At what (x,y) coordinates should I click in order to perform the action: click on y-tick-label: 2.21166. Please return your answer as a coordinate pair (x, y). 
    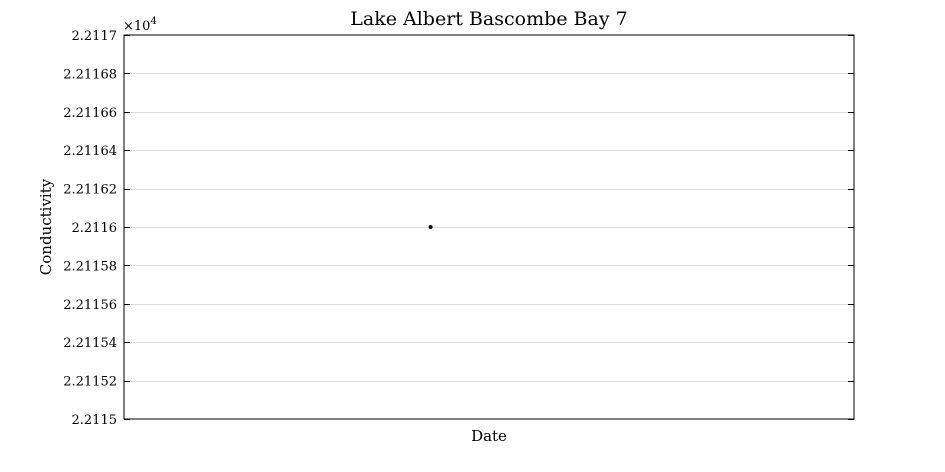
    Looking at the image, I should click on (90, 113).